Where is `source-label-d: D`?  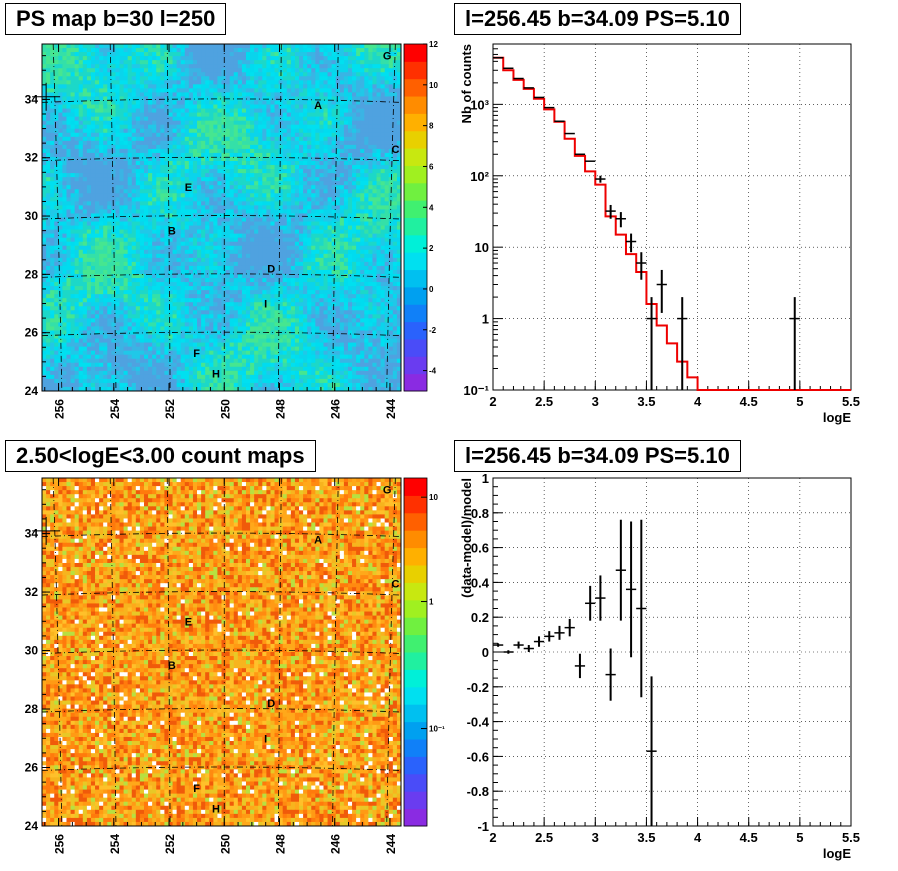
source-label-d: D is located at coordinates (271, 270).